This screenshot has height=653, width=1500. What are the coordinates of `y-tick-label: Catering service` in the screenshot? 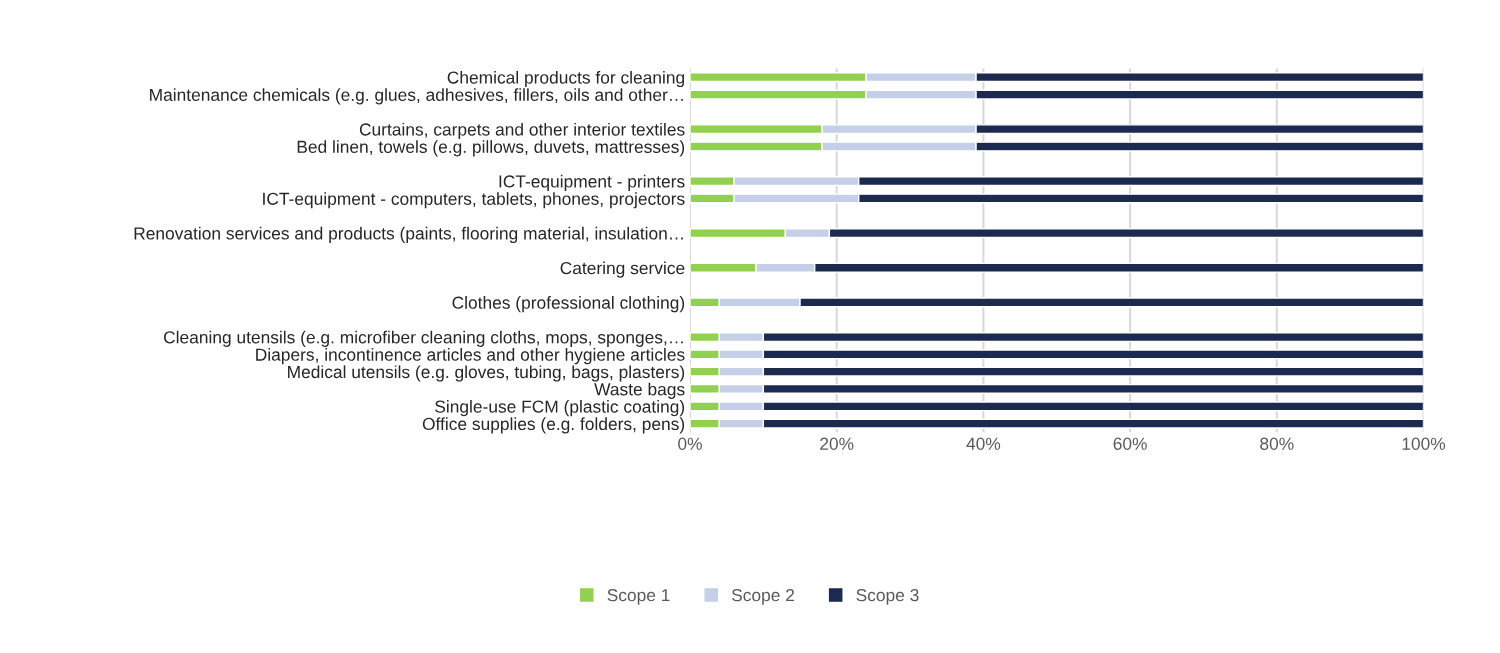 It's located at (622, 269).